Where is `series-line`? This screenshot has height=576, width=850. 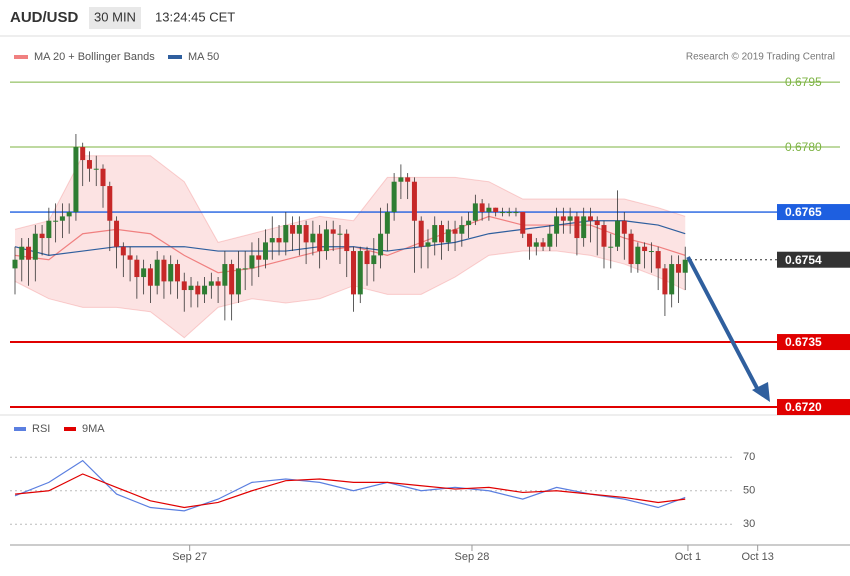
series-line is located at coordinates (350, 485).